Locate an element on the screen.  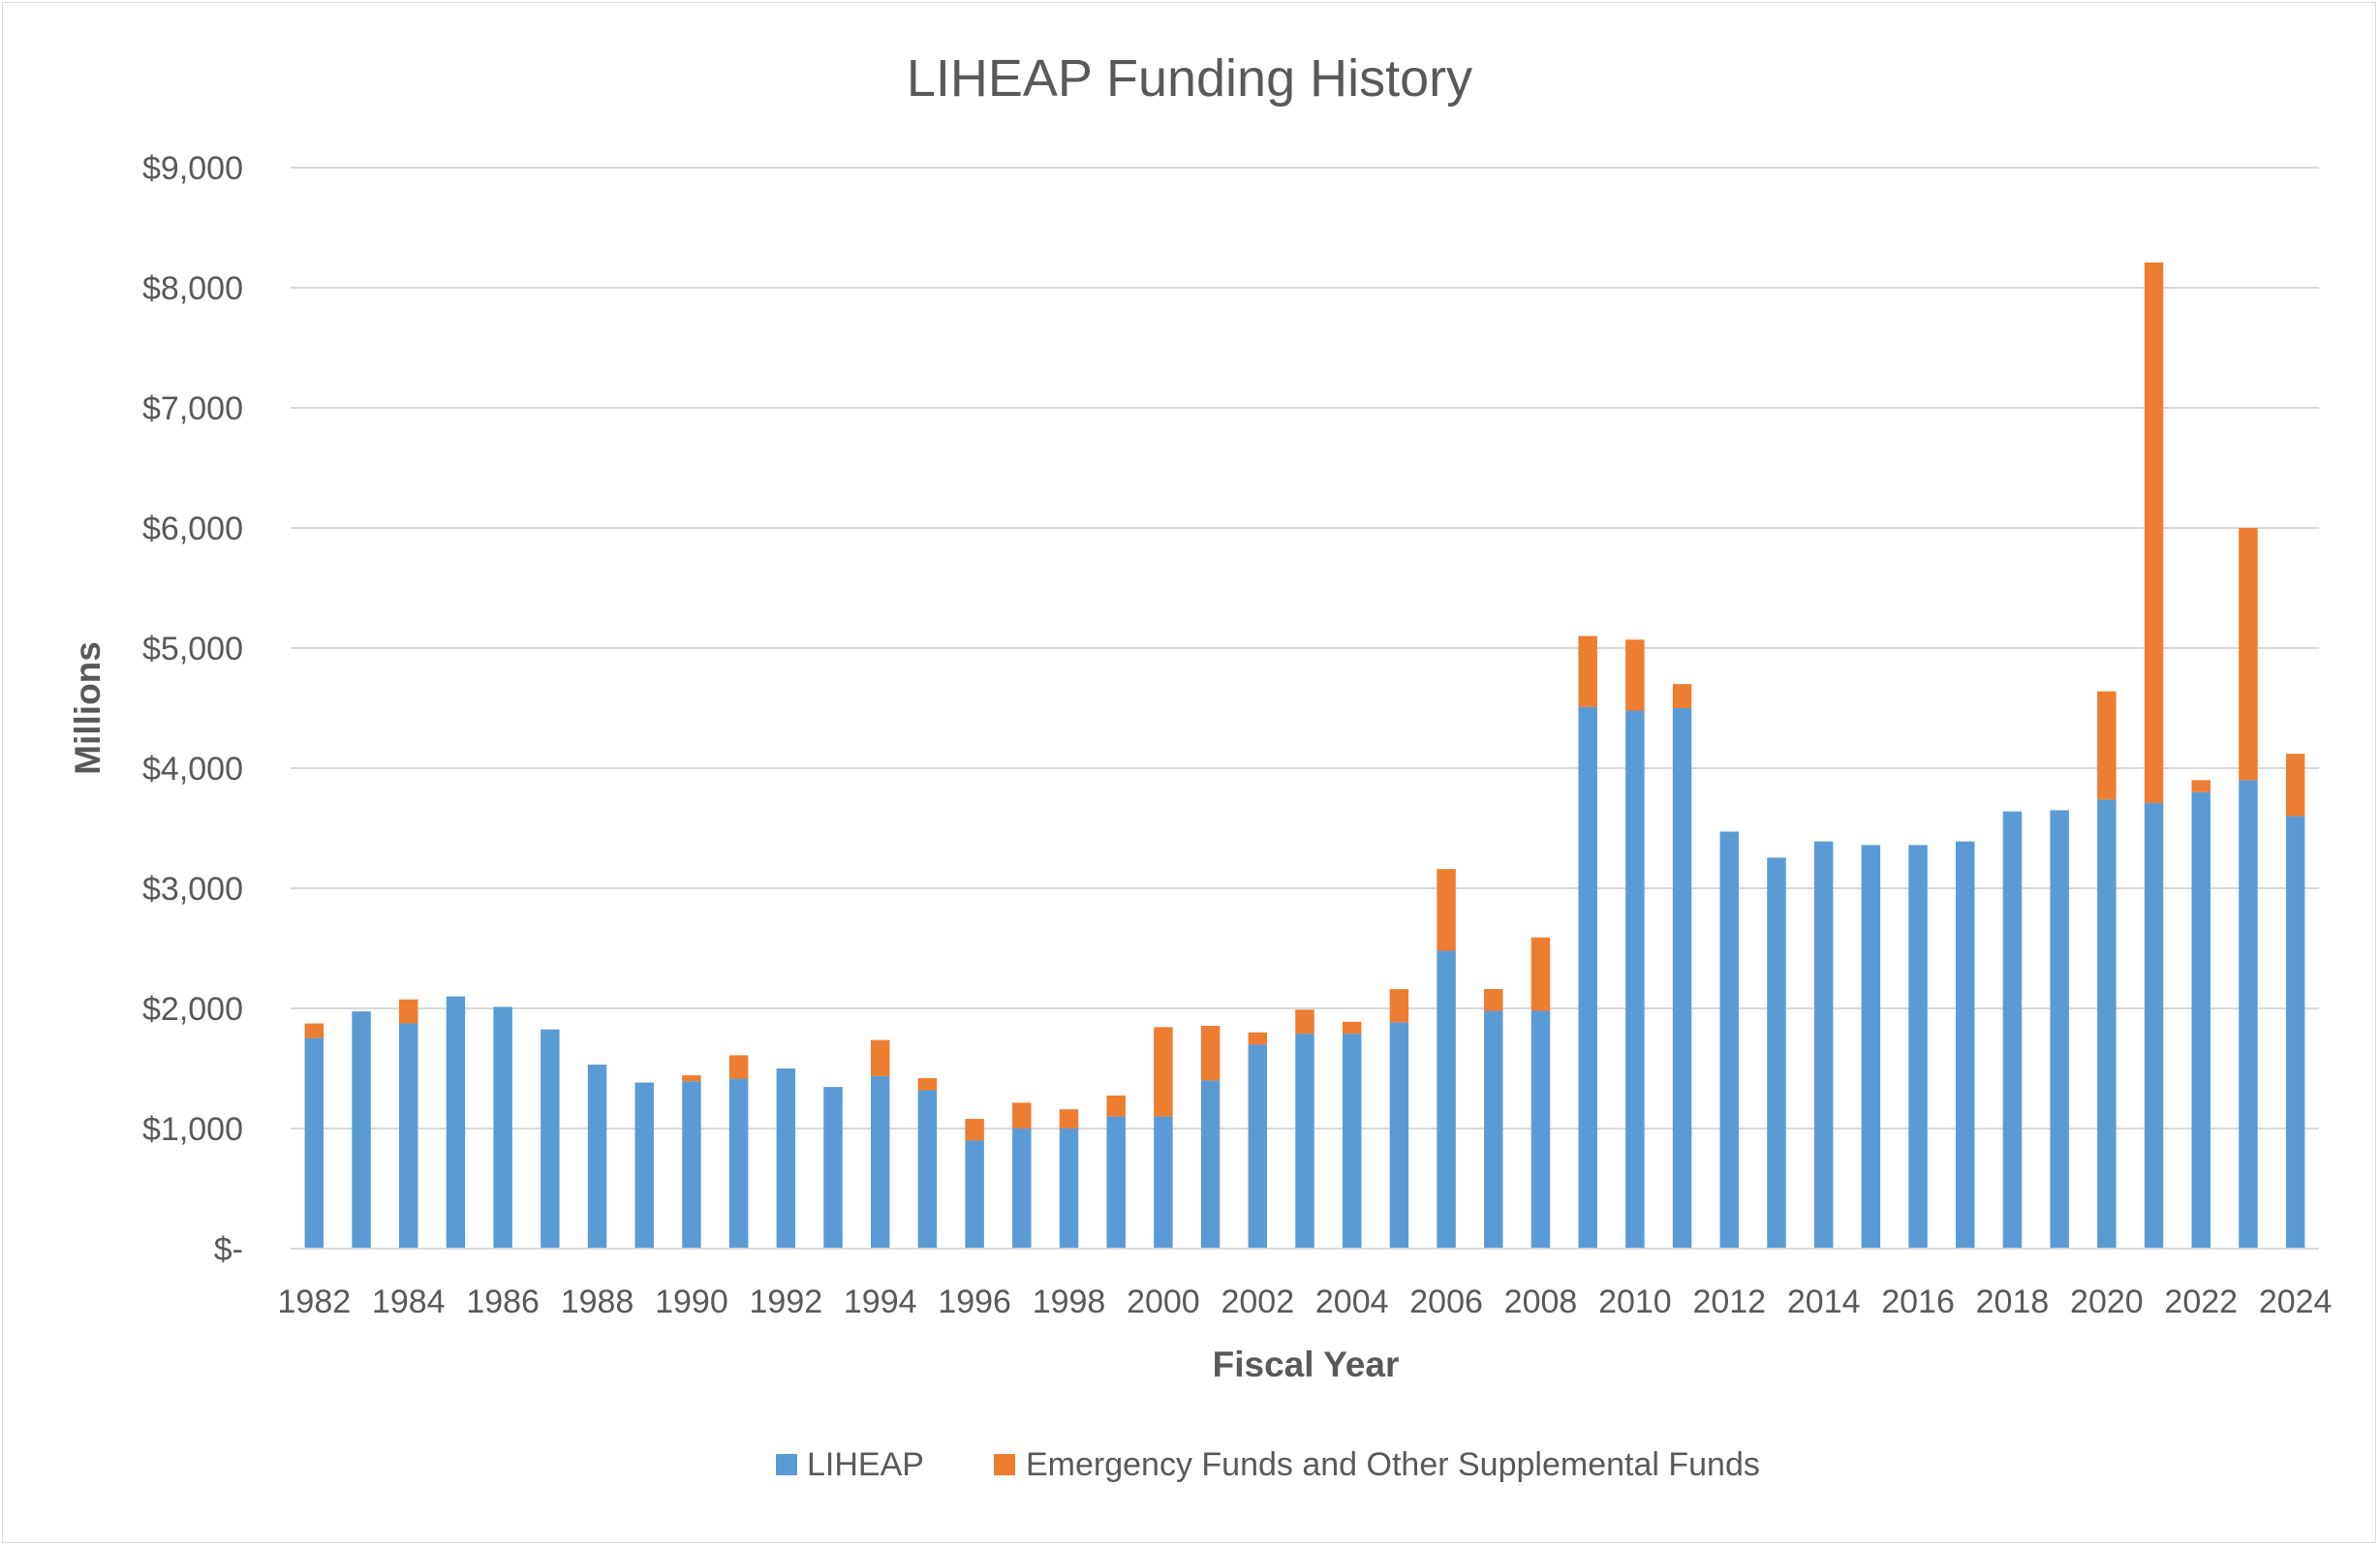
x-tick-label: 2018 is located at coordinates (2013, 1302).